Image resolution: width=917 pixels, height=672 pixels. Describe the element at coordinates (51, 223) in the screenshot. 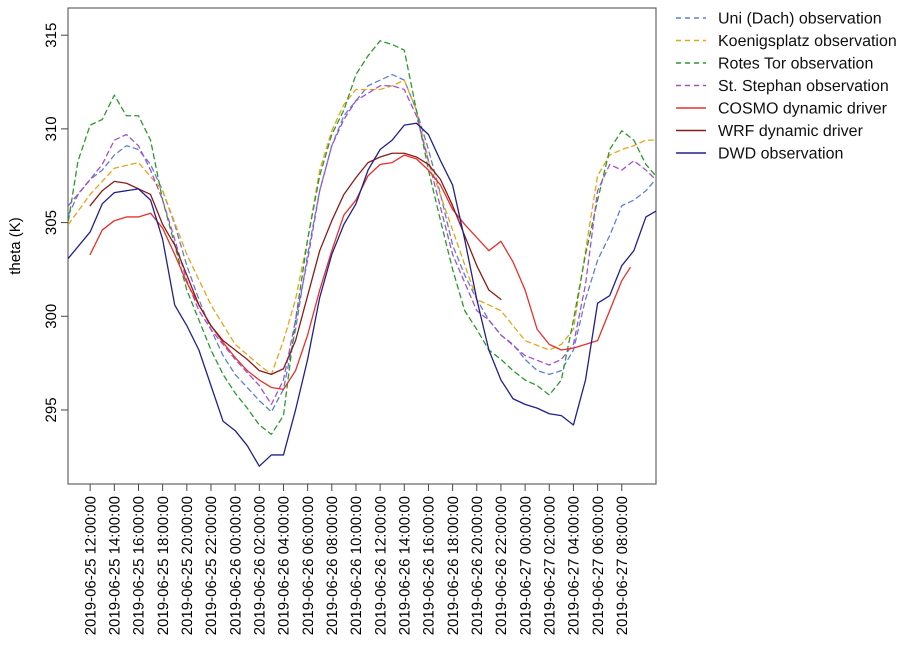

I see `y-tick-label: 305` at that location.